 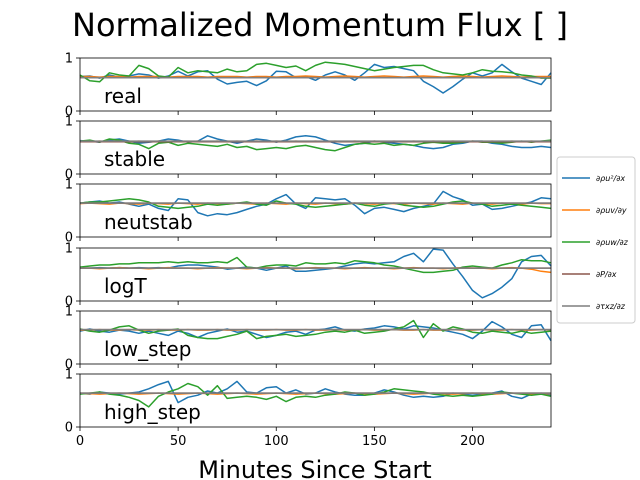 I want to click on panel-label: high_step, so click(x=152, y=412).